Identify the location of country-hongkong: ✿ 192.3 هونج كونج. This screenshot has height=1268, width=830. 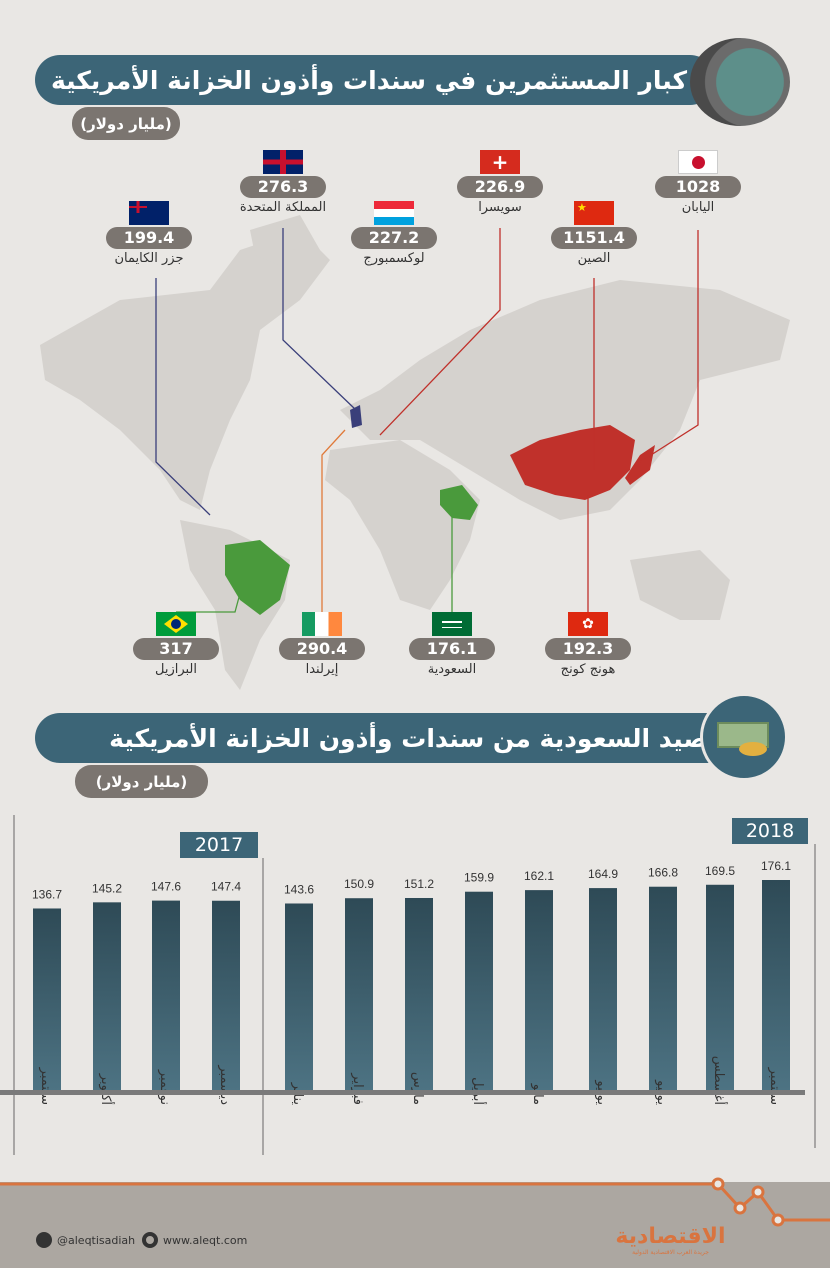
(588, 644).